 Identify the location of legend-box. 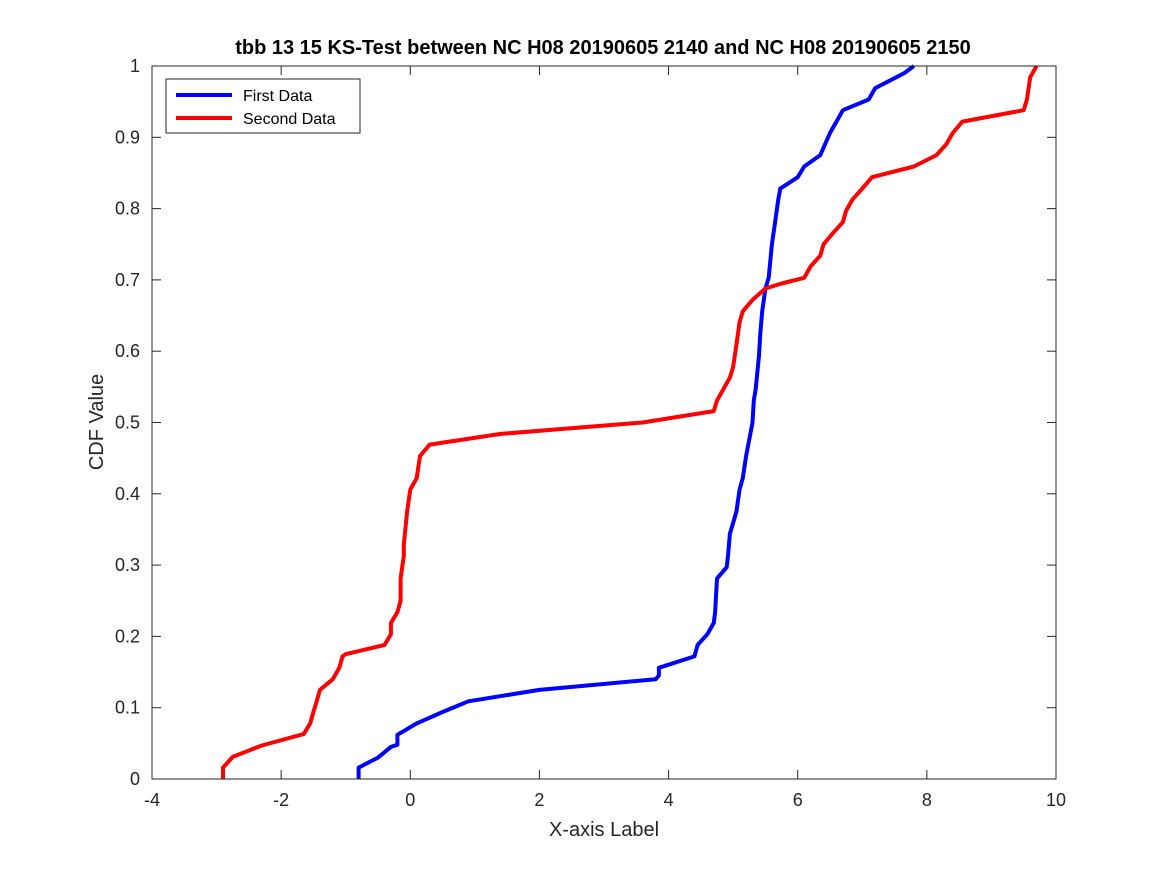
(263, 106).